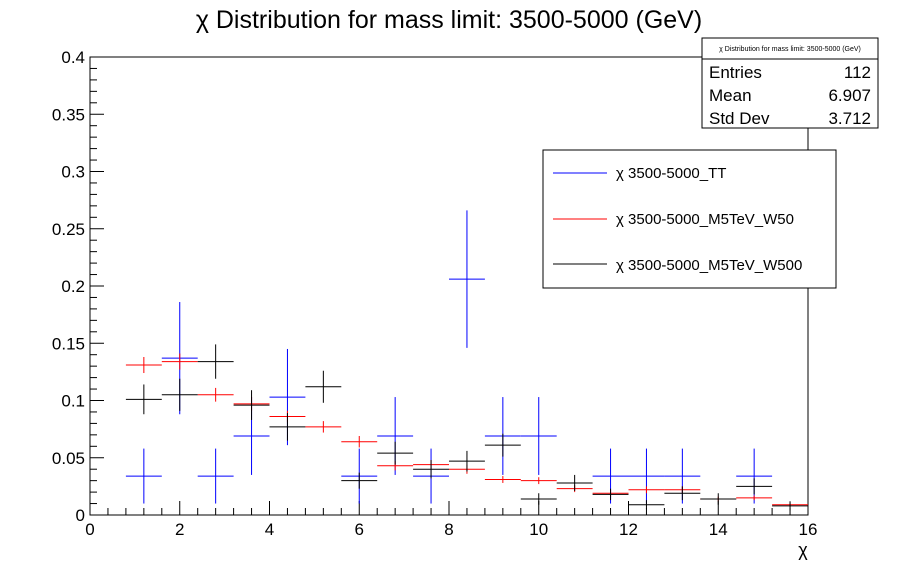  What do you see at coordinates (849, 95) in the screenshot?
I see `stats-mean-value: 6.907` at bounding box center [849, 95].